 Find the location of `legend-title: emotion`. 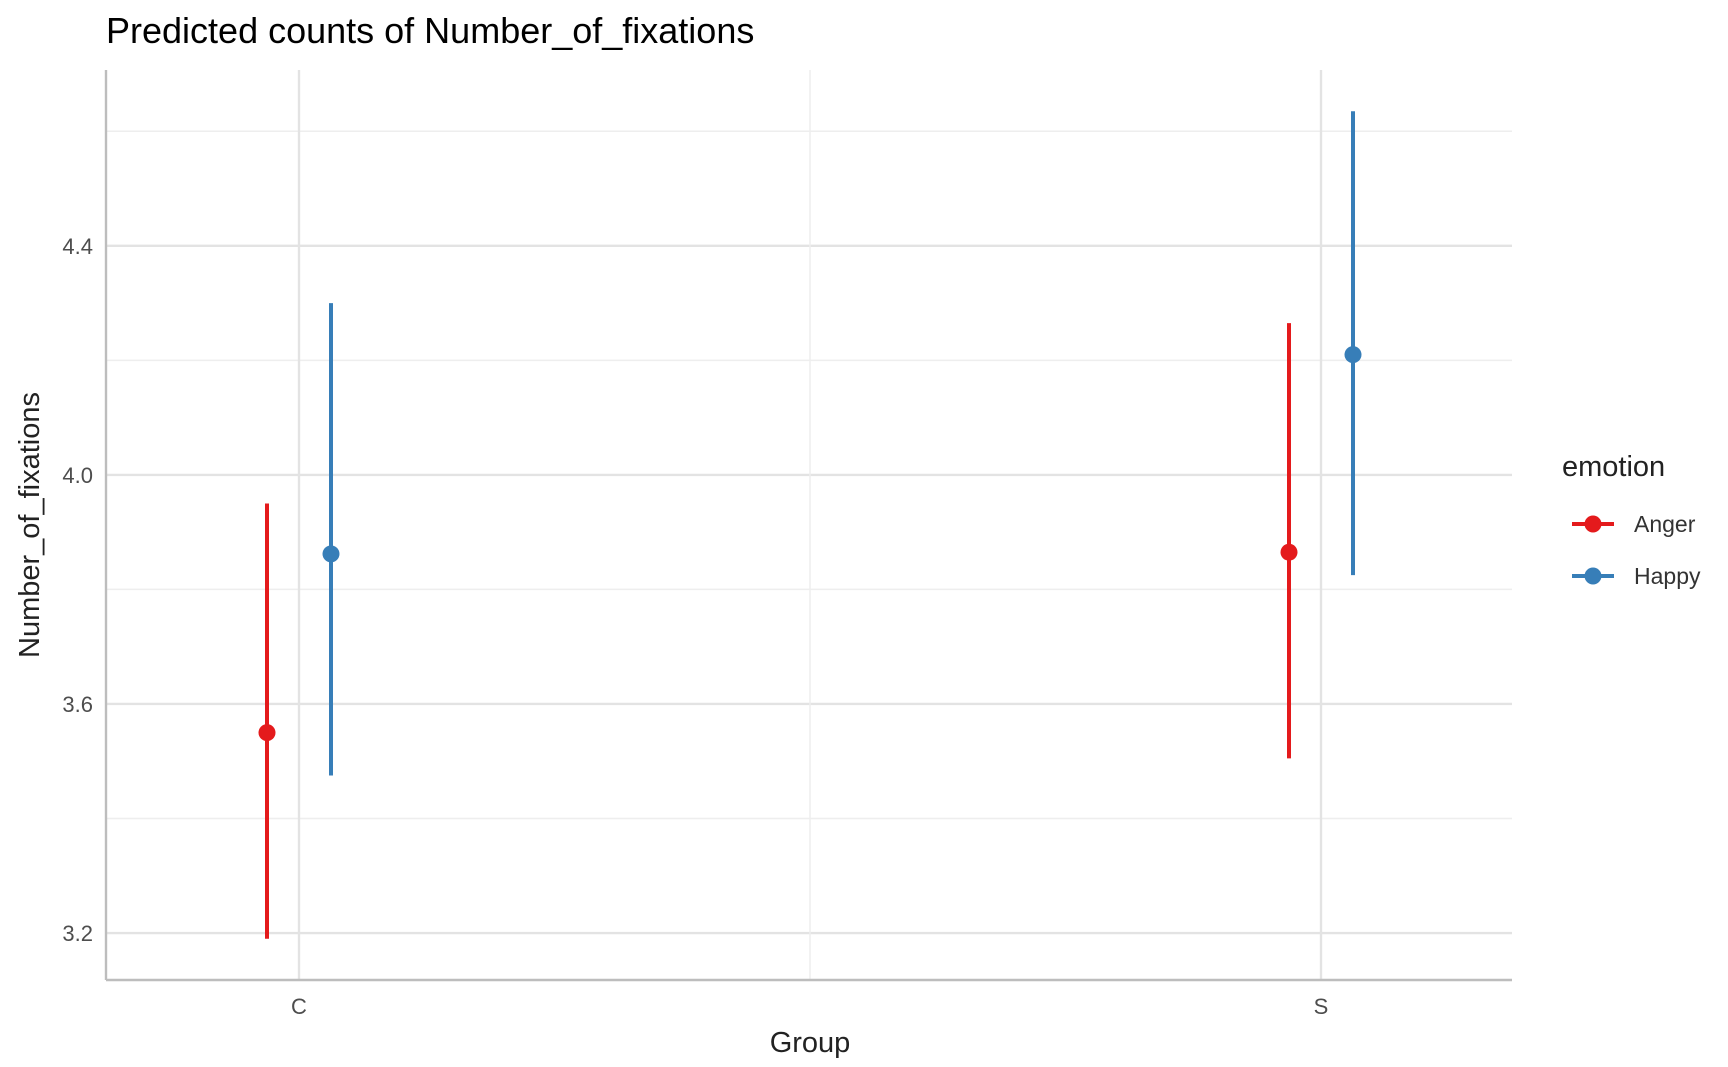

legend-title: emotion is located at coordinates (1613, 467).